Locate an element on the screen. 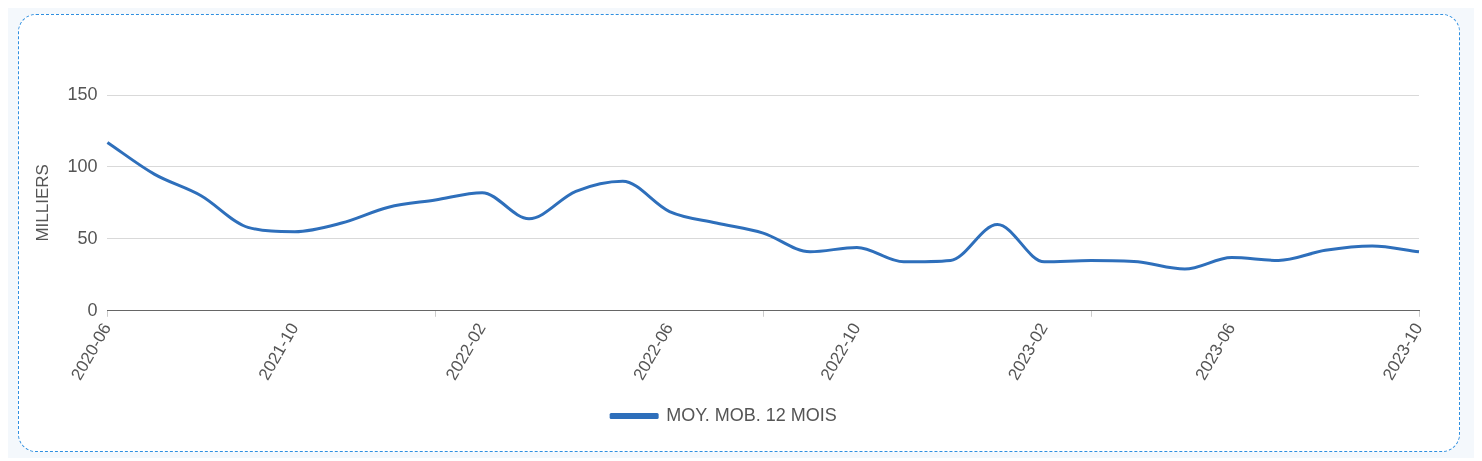 Image resolution: width=1482 pixels, height=461 pixels. legend-label: MOY. MOB. 12 MOIS is located at coordinates (751, 414).